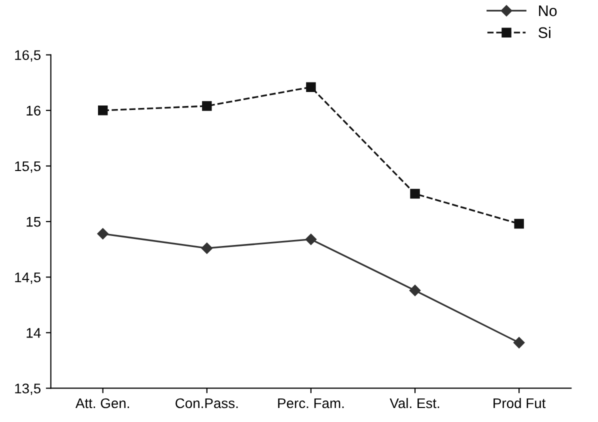 The image size is (598, 422). What do you see at coordinates (33, 333) in the screenshot?
I see `y-tick-label: 14` at bounding box center [33, 333].